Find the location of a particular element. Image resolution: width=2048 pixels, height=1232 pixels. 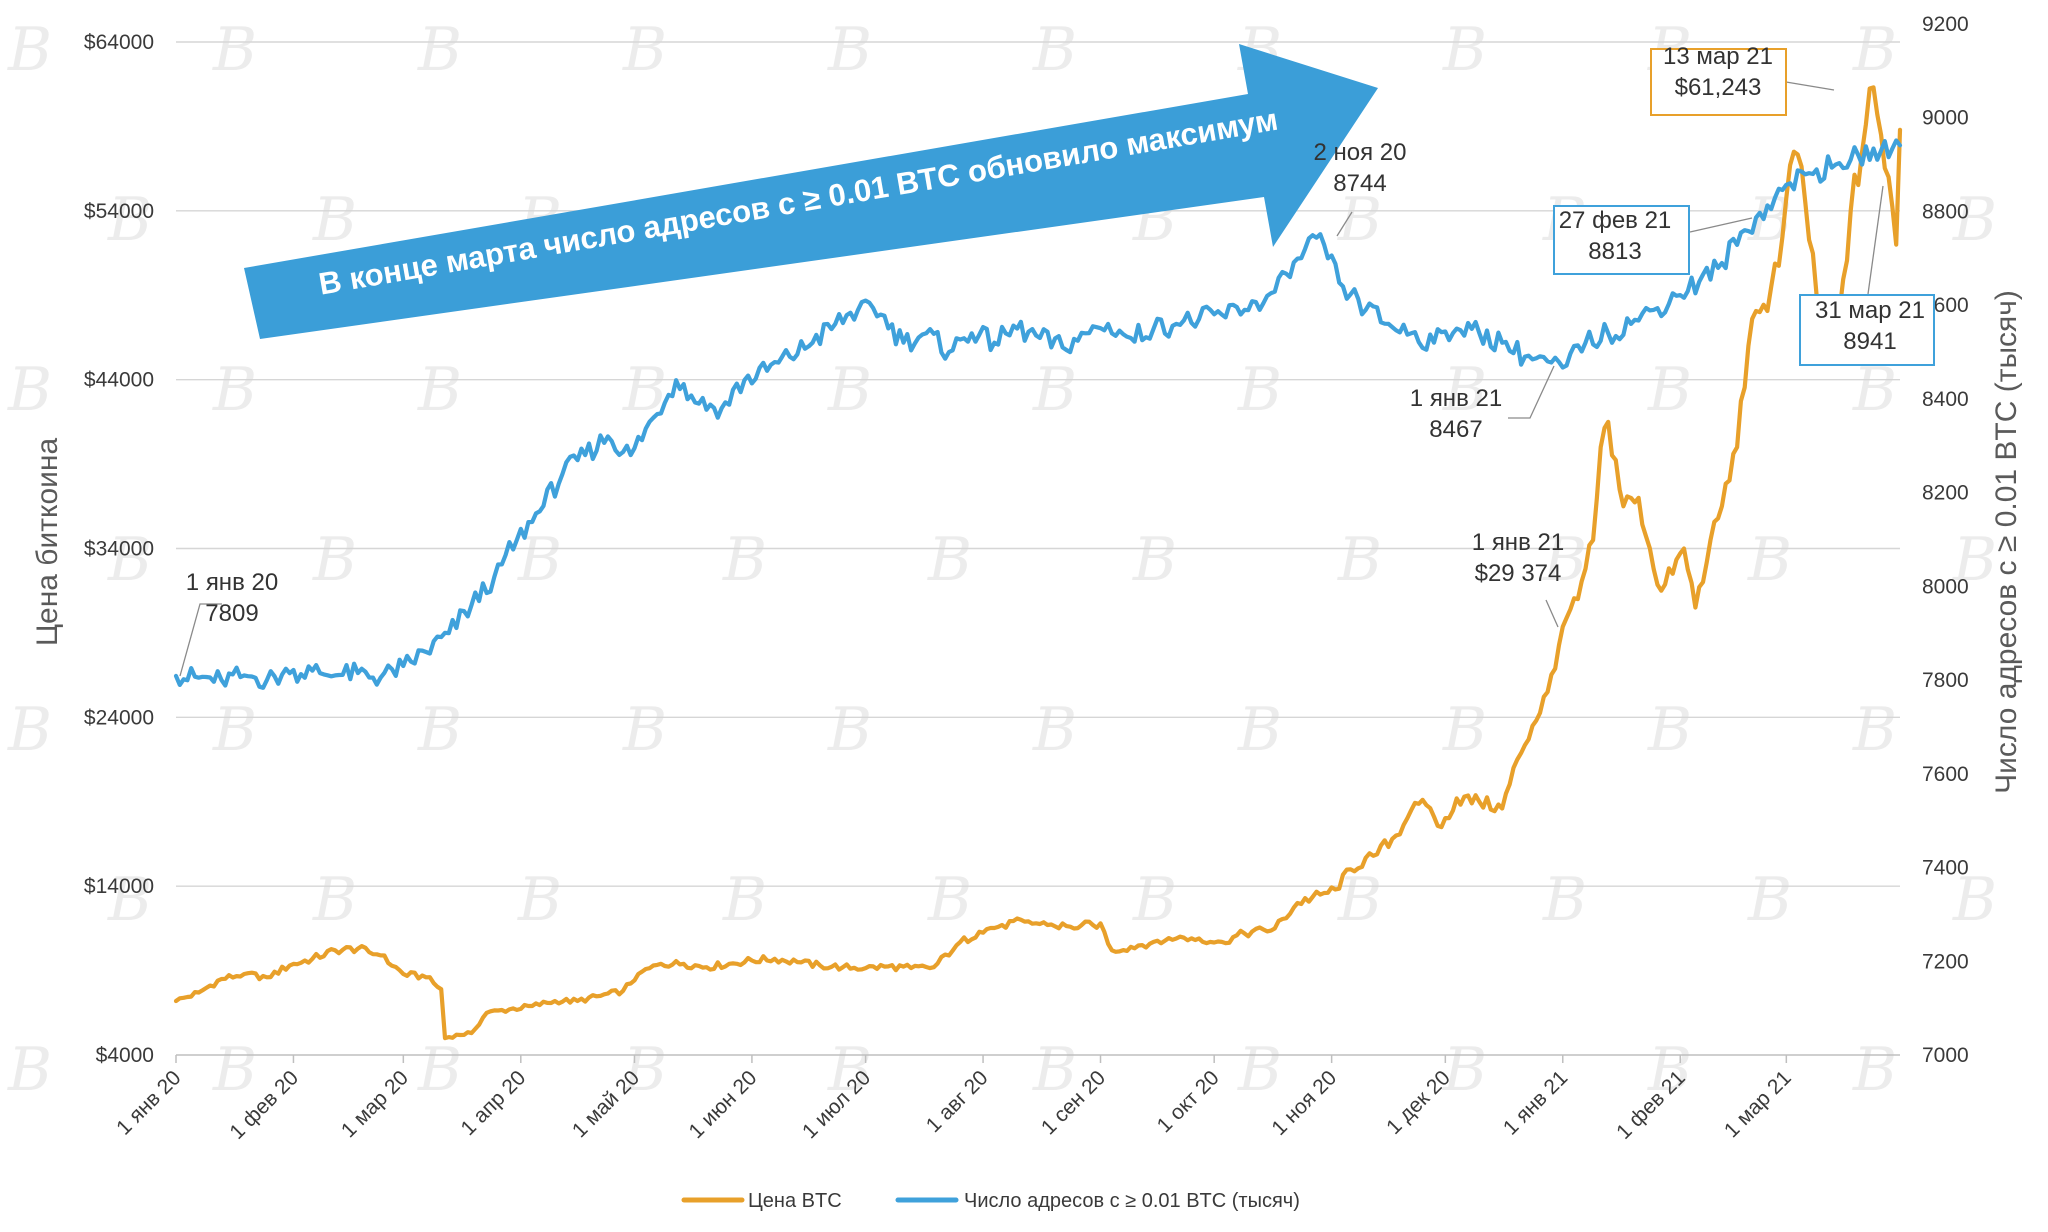

annotation-addr-nov20: 2 ноя 20 8744 is located at coordinates (1360, 188).